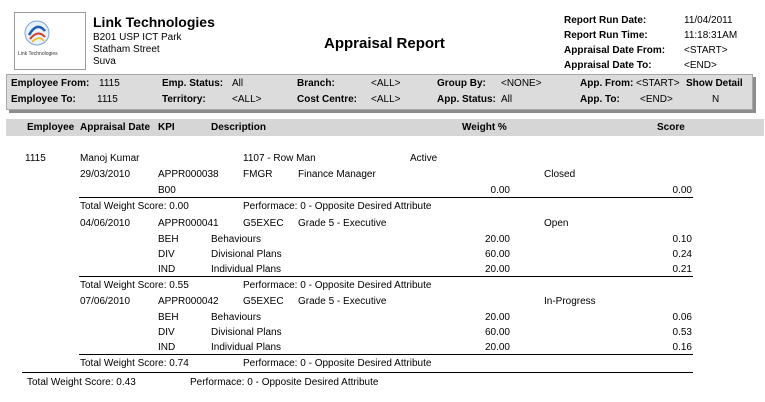  What do you see at coordinates (560, 174) in the screenshot?
I see `appraisal-status: Closed` at bounding box center [560, 174].